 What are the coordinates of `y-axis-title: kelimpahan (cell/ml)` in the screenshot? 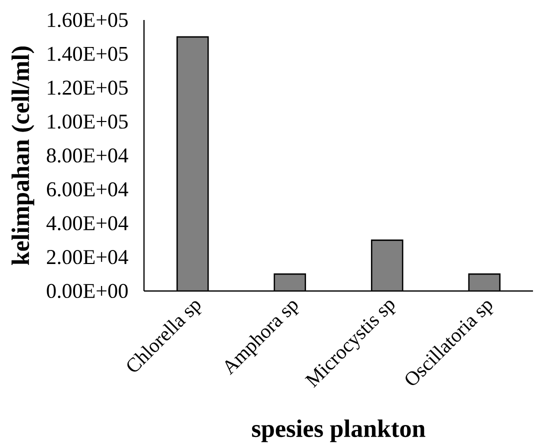 It's located at (23, 155).